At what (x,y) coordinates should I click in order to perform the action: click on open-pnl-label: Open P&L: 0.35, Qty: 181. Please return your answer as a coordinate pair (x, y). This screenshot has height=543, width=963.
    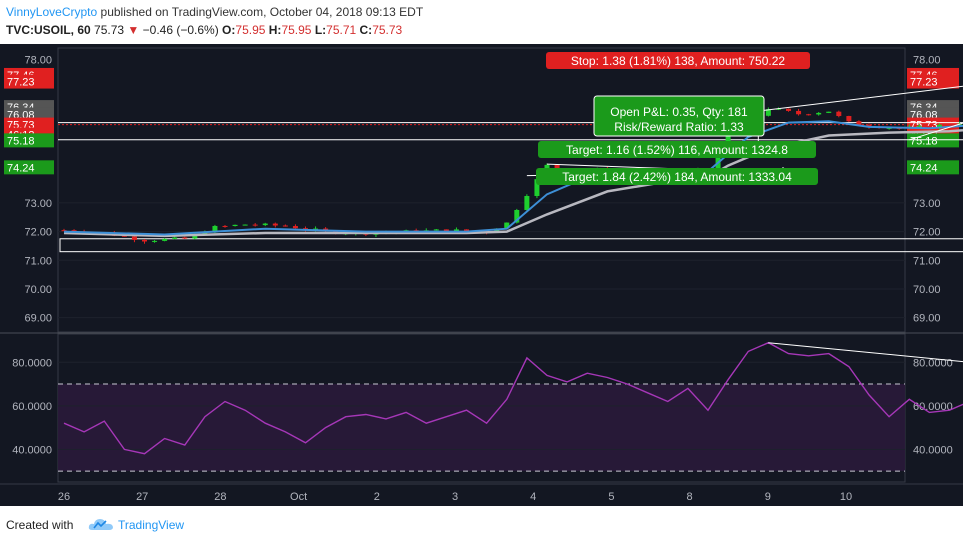
    Looking at the image, I should click on (679, 112).